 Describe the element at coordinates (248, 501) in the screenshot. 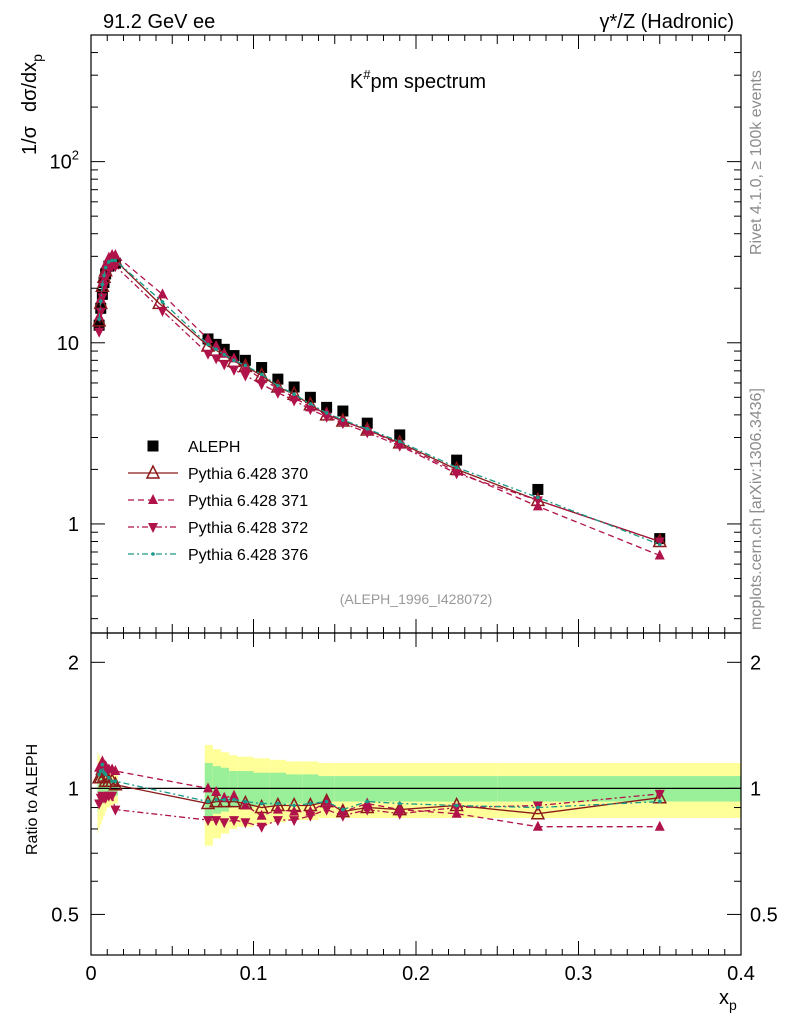

I see `legend-label: Pythia 6.428 371` at that location.